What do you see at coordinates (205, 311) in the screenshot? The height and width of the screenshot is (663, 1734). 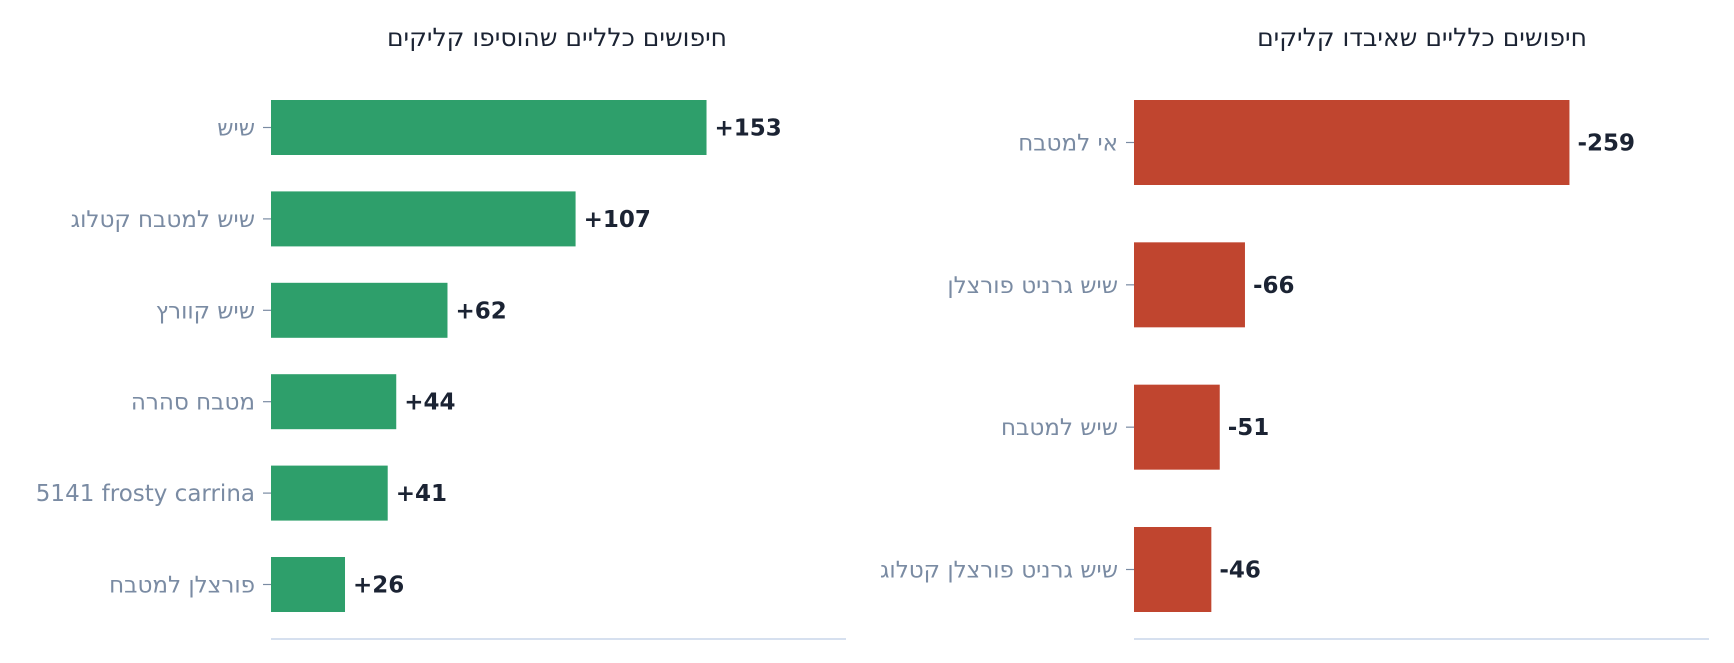 I see `added-category-label: שיש קוורץ` at bounding box center [205, 311].